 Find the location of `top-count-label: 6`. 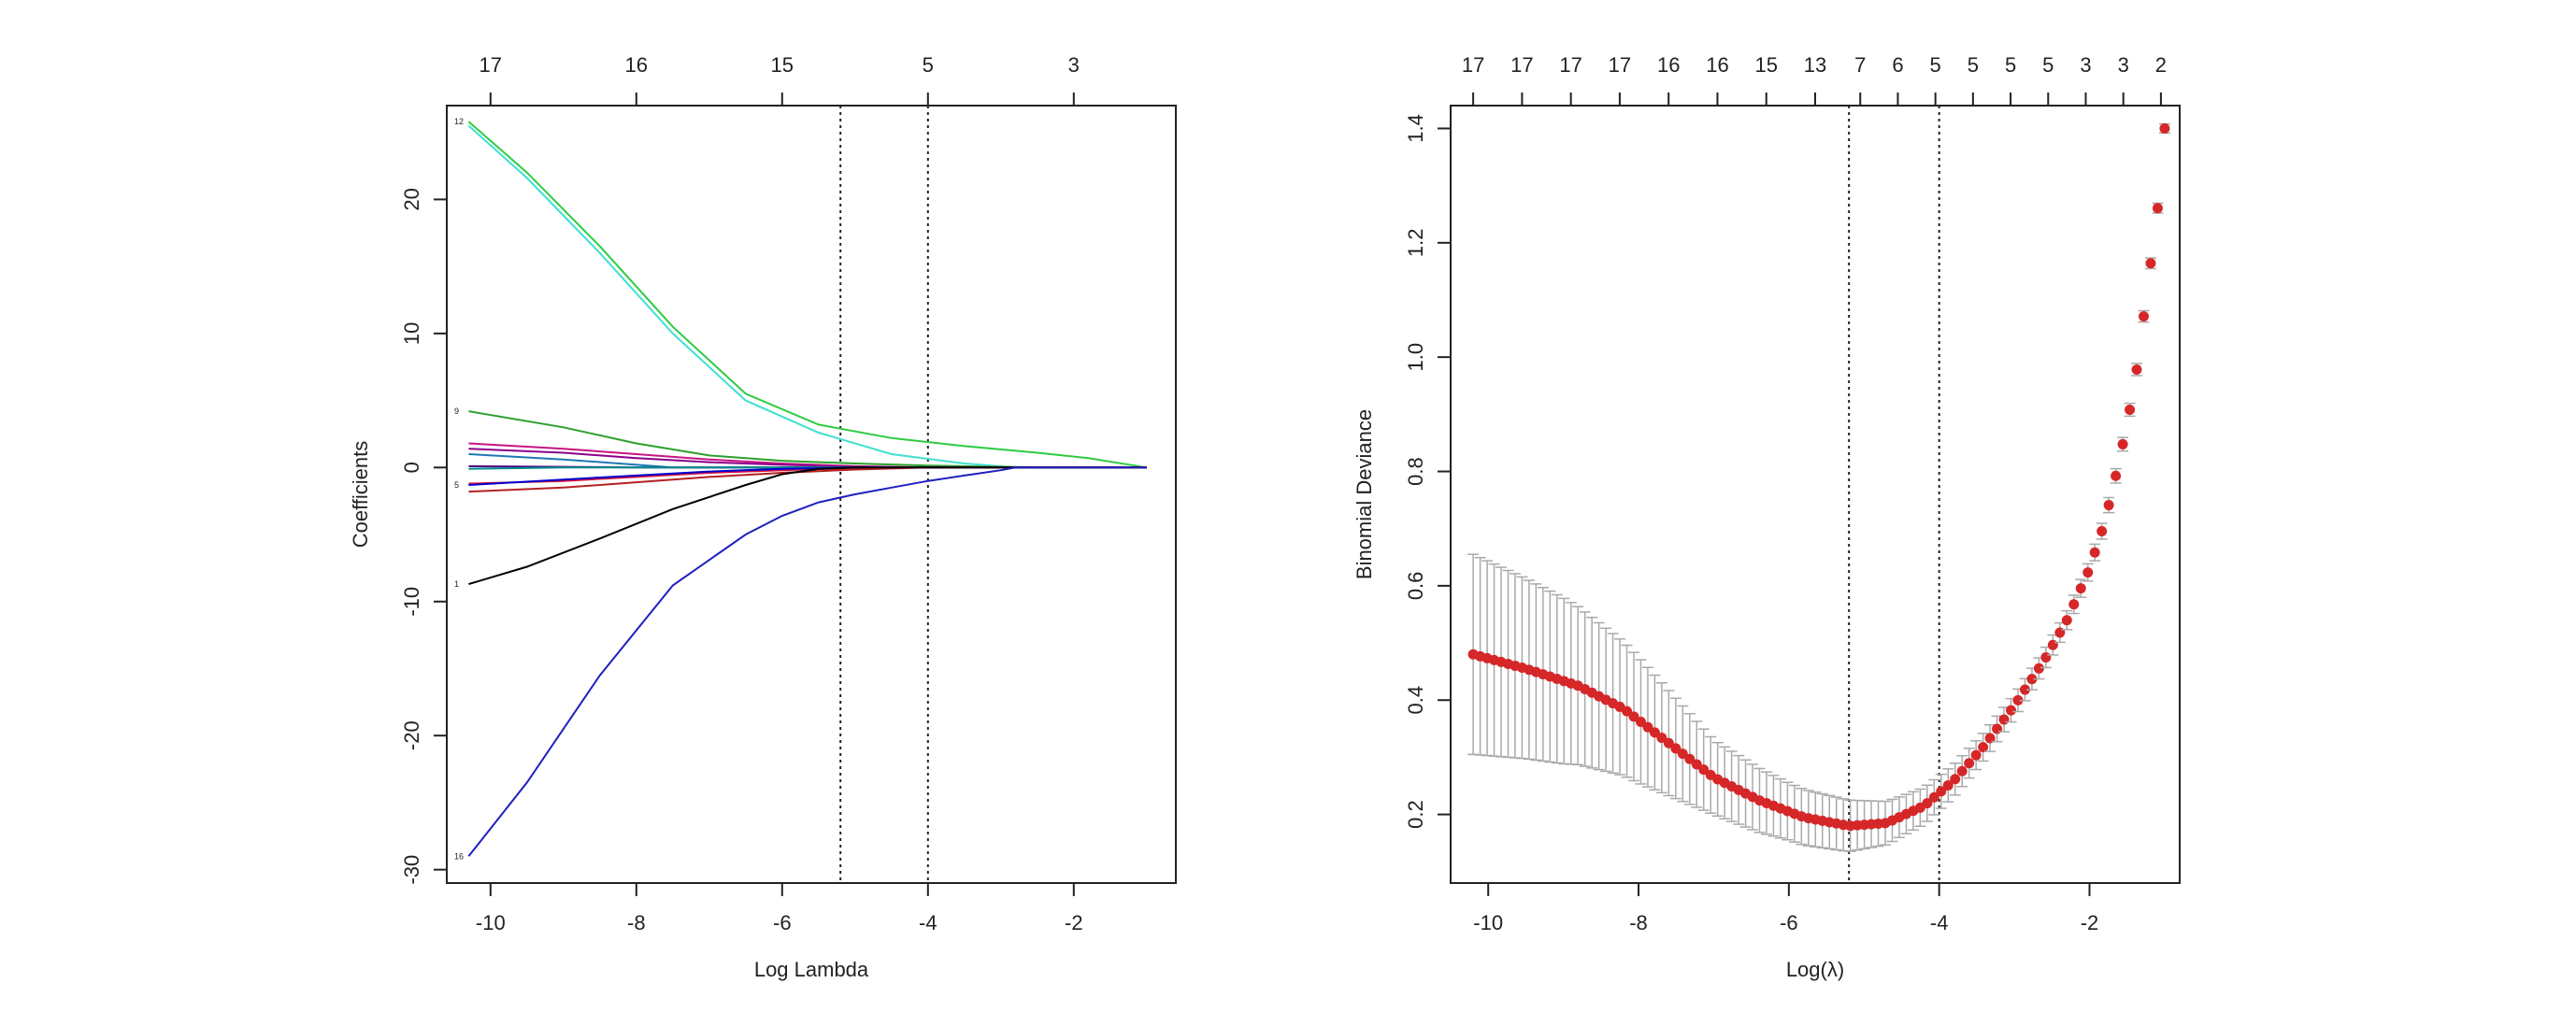

top-count-label: 6 is located at coordinates (1897, 65).